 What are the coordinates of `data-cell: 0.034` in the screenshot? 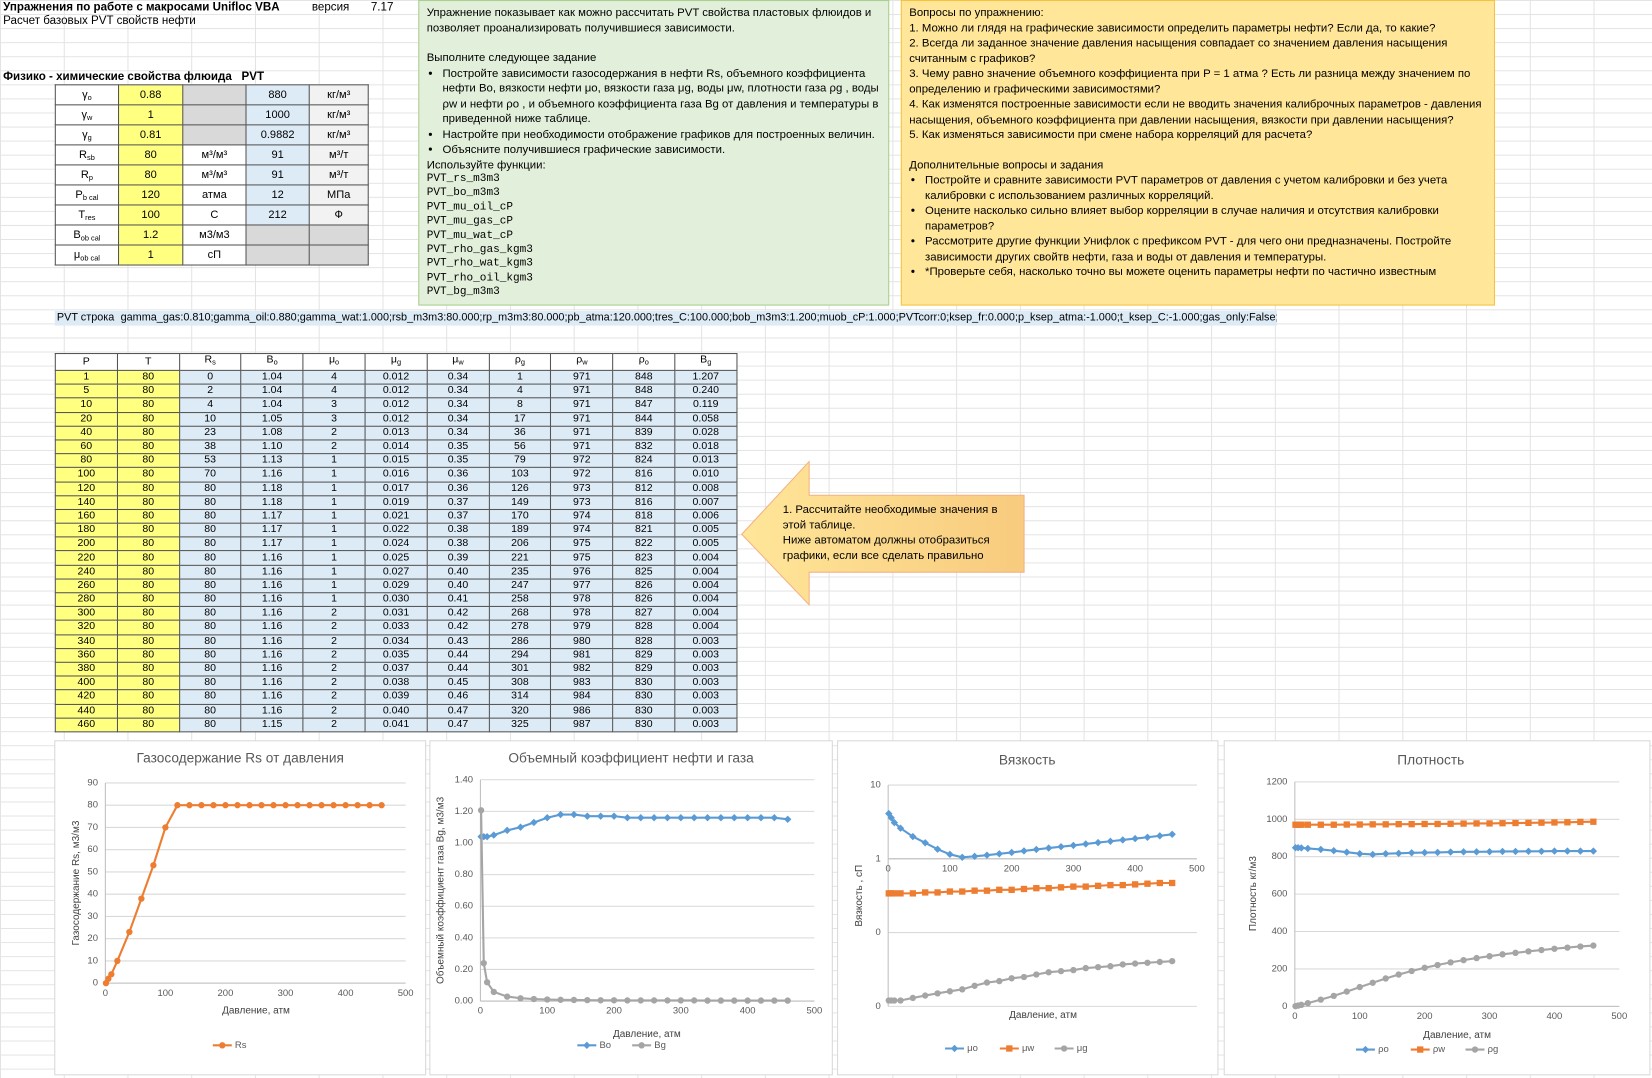 It's located at (396, 641).